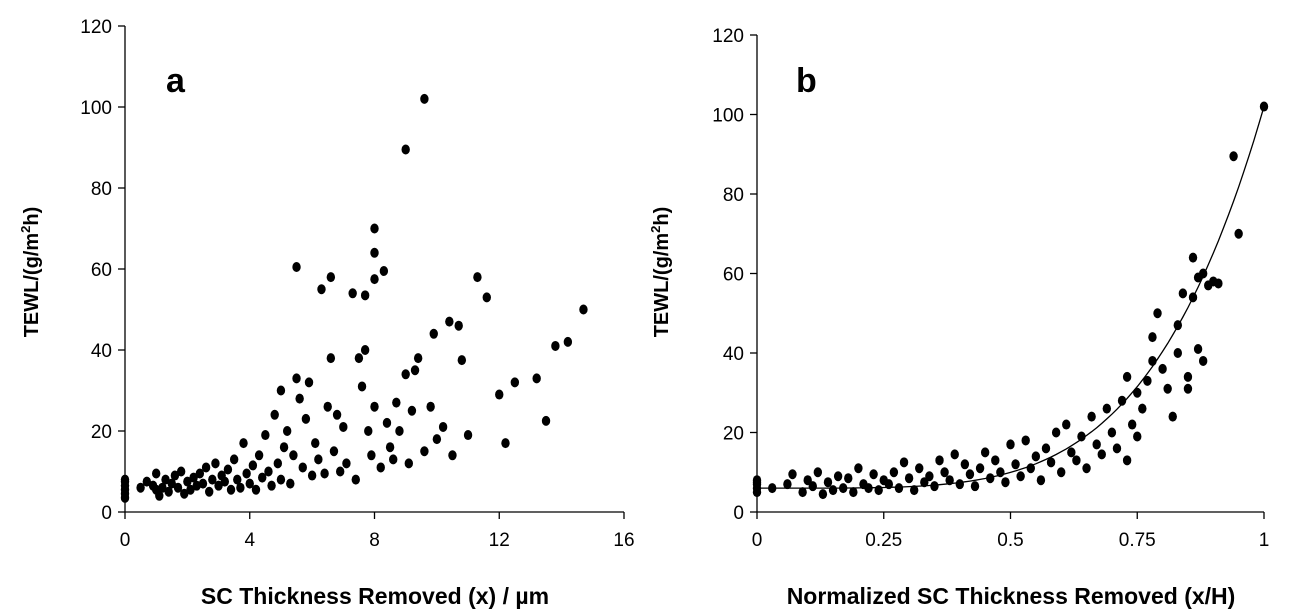 The image size is (1302, 612). Describe the element at coordinates (728, 116) in the screenshot. I see `panel-b-y-tick-label: 100` at that location.